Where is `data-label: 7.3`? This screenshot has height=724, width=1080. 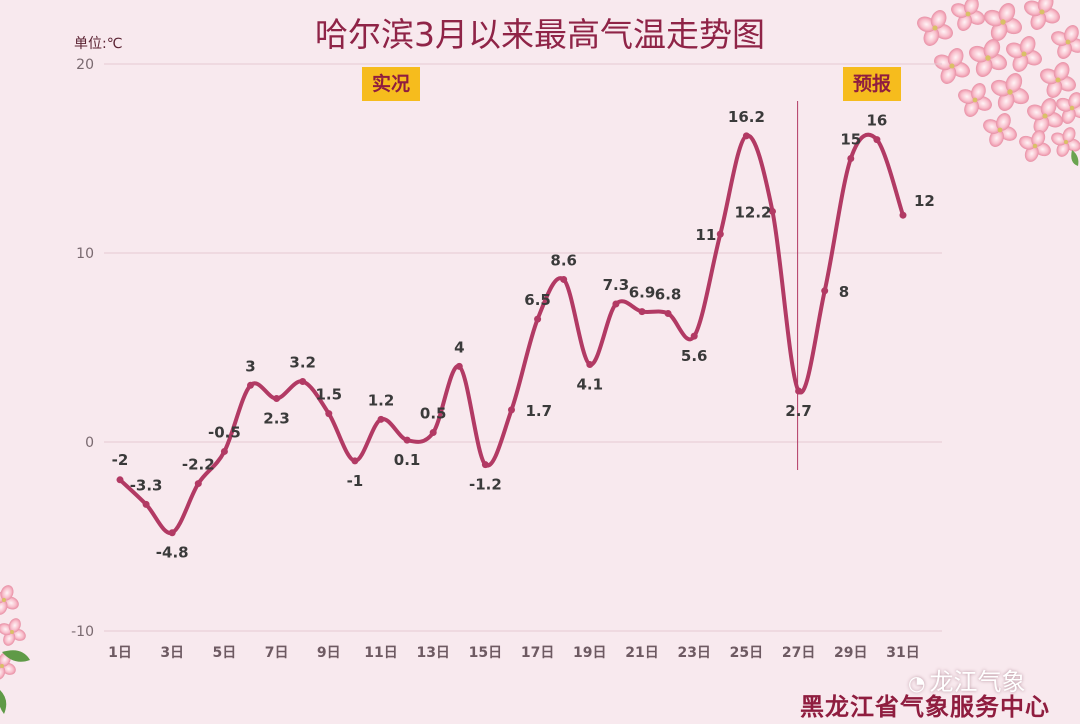 data-label: 7.3 is located at coordinates (616, 285).